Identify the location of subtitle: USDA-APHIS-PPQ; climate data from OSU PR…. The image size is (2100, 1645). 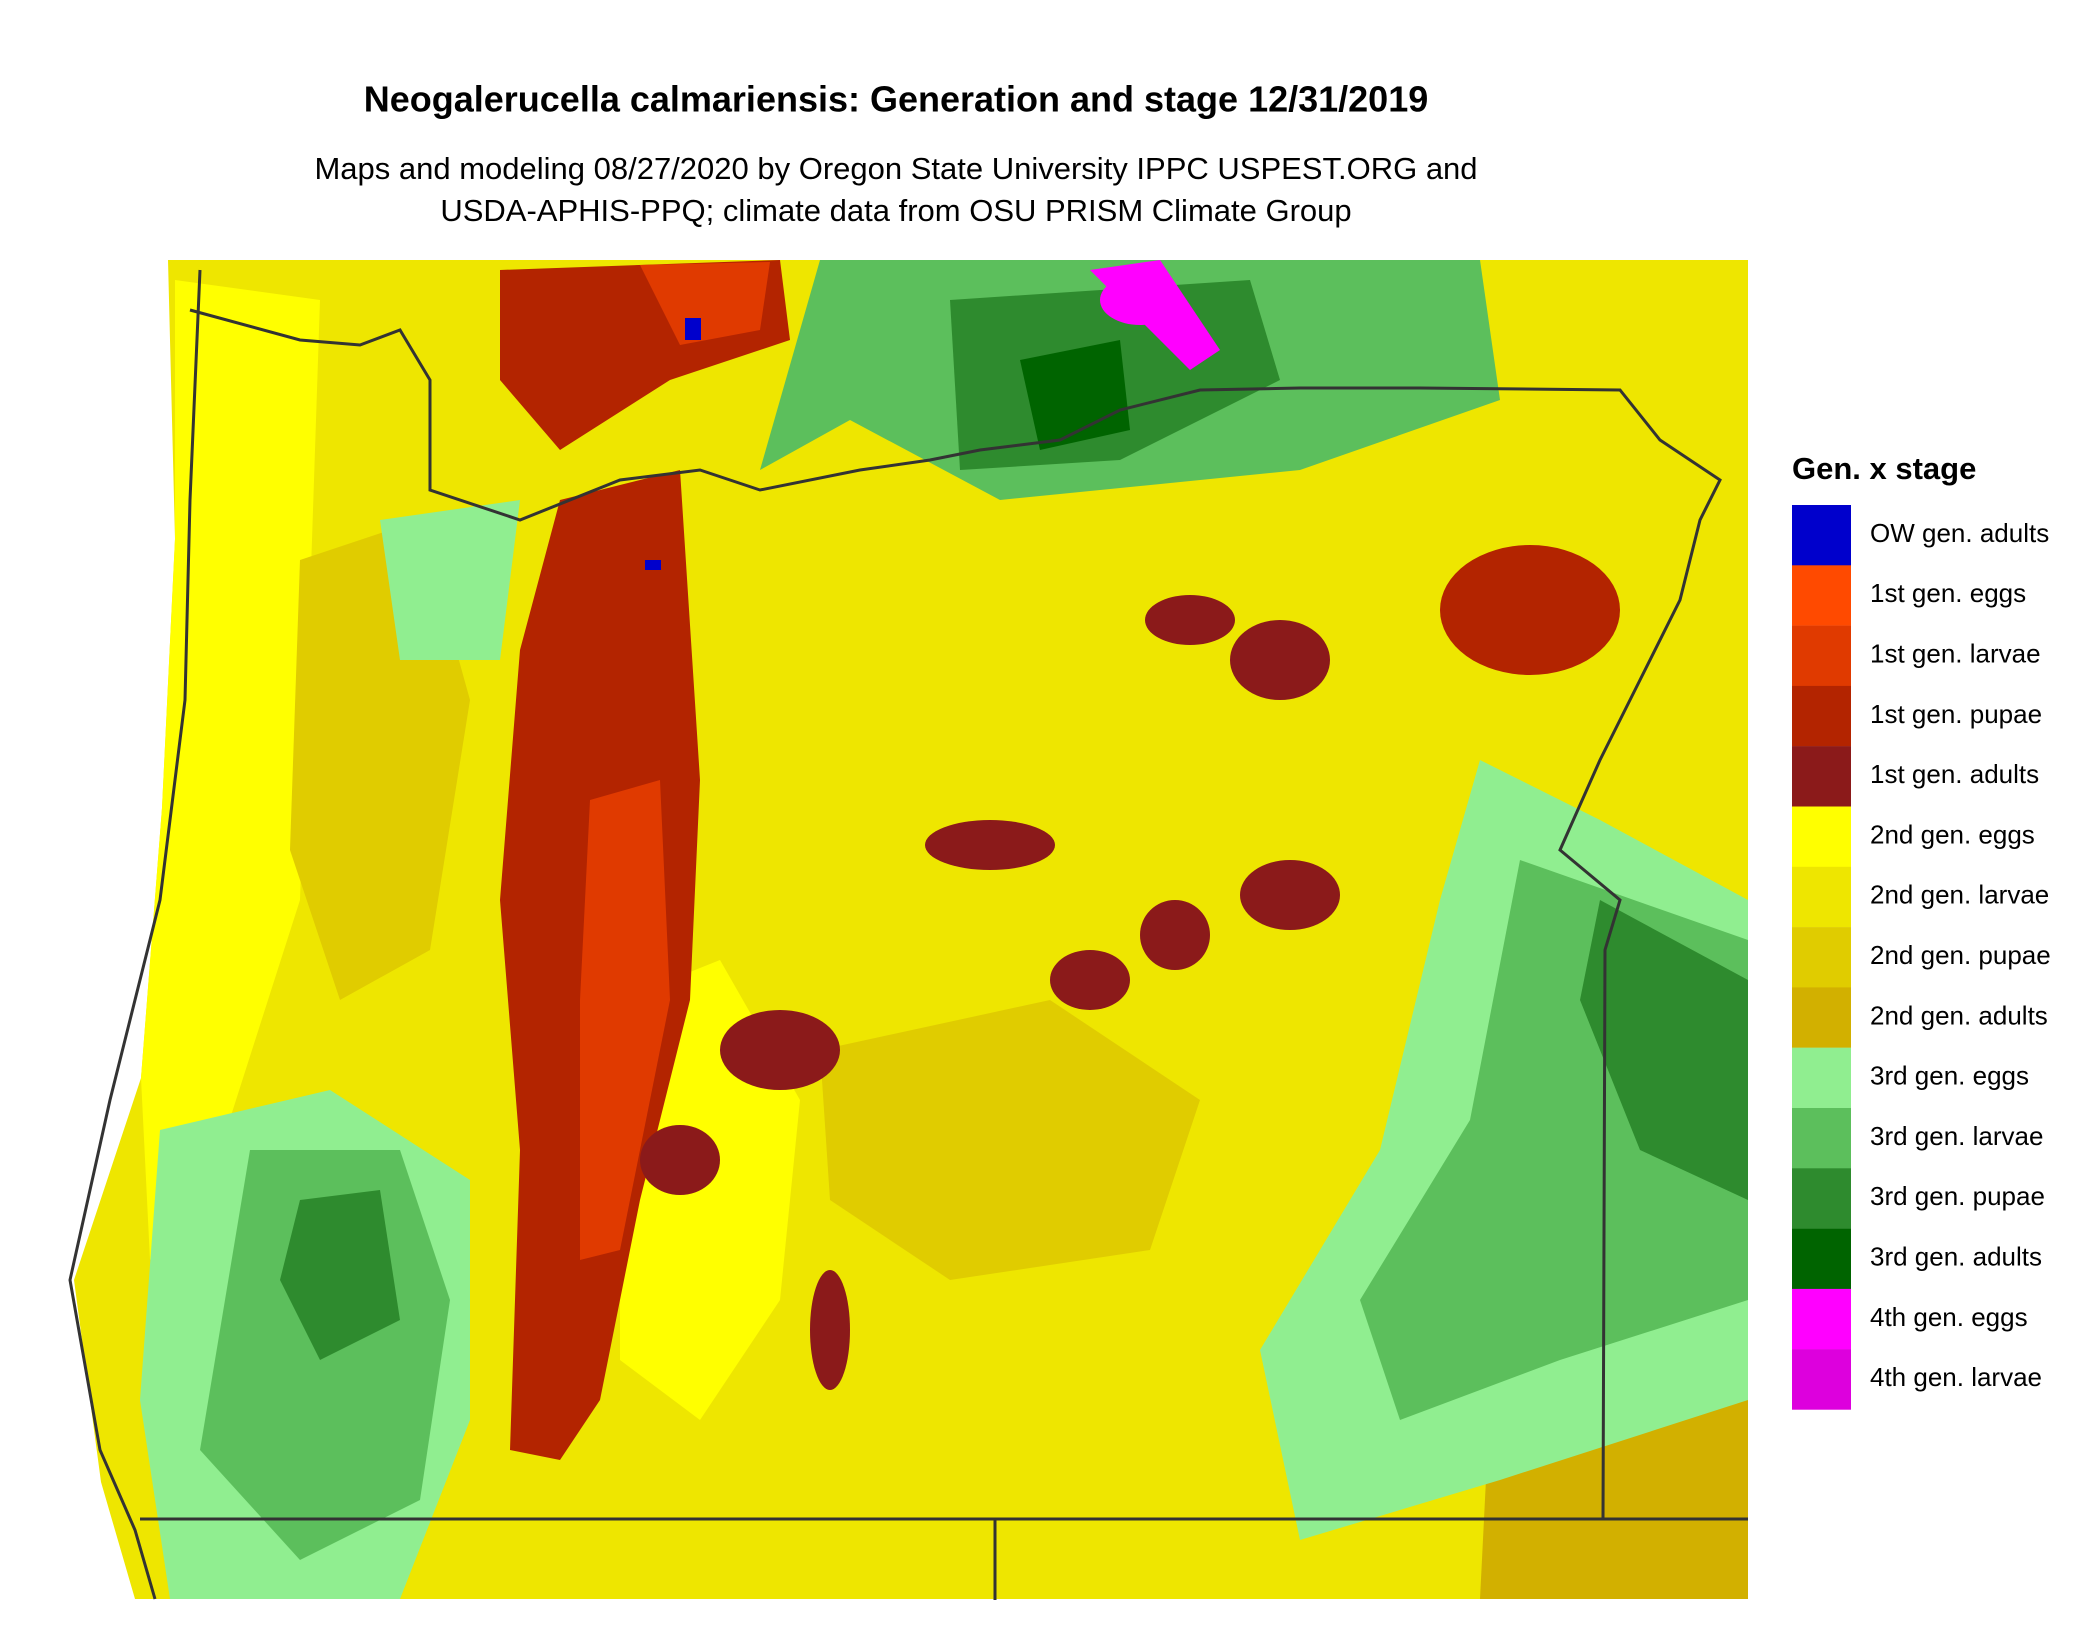
(895, 210).